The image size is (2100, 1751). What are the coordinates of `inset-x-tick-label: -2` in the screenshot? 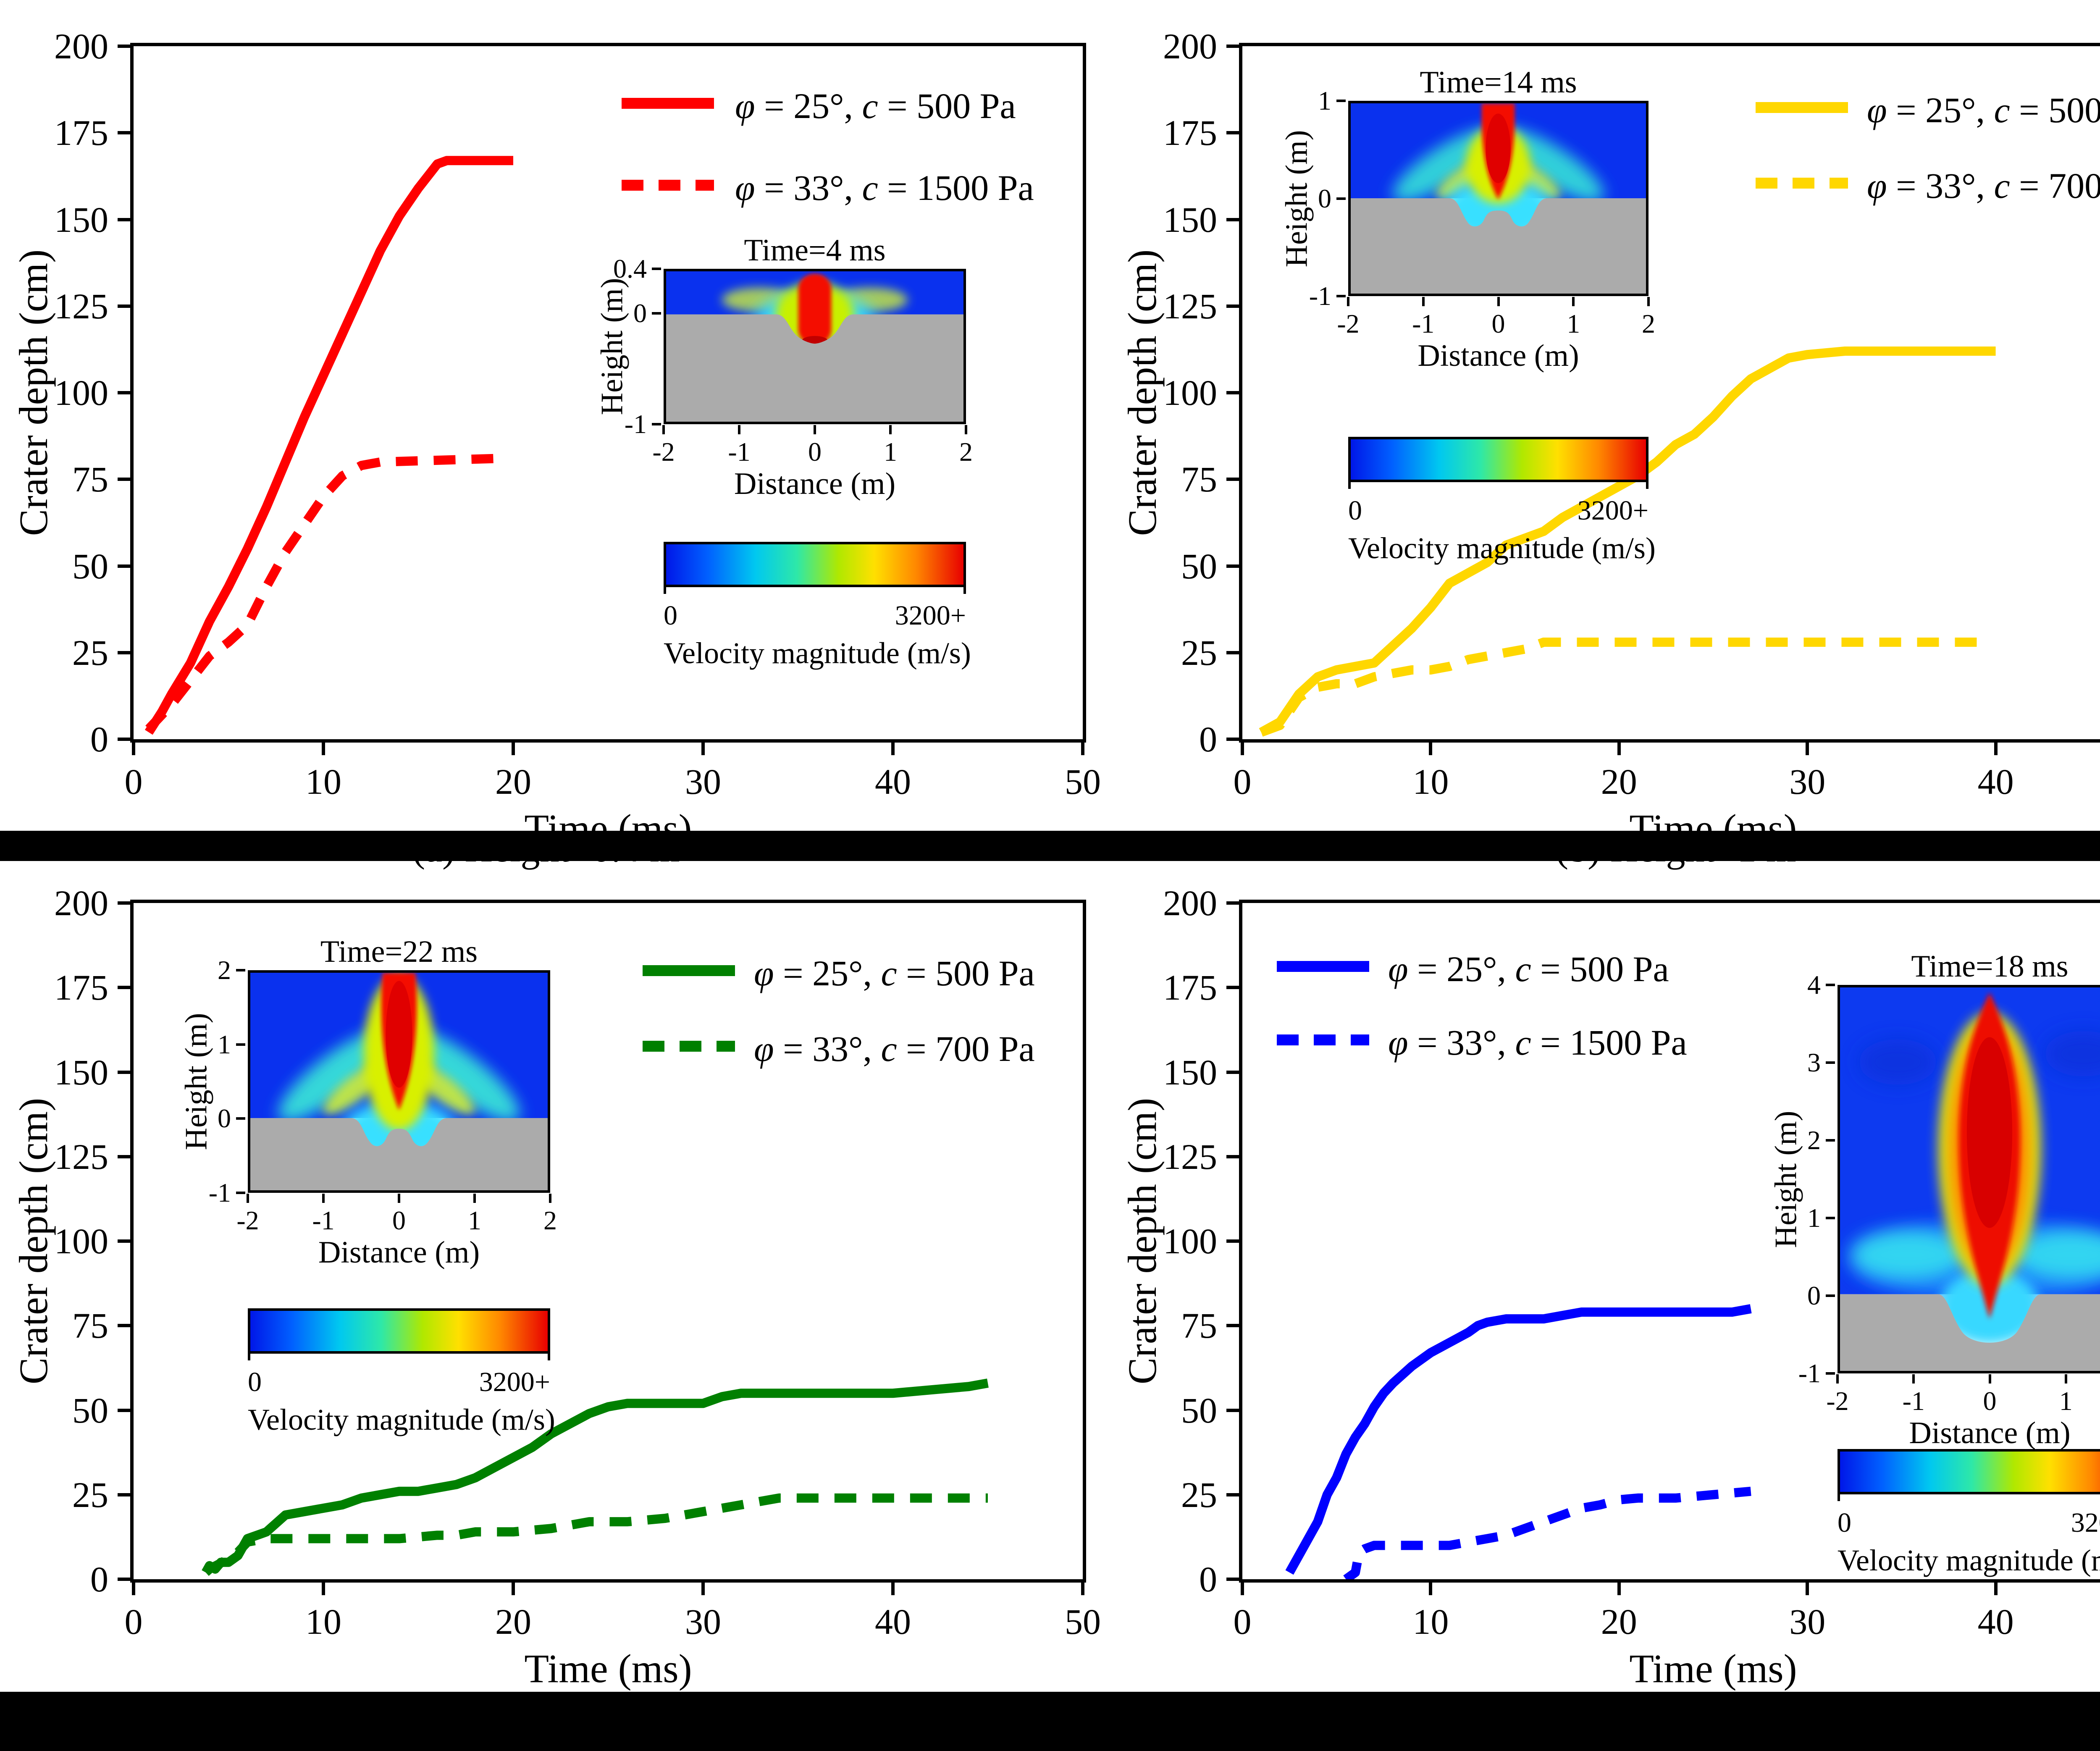 It's located at (1837, 1401).